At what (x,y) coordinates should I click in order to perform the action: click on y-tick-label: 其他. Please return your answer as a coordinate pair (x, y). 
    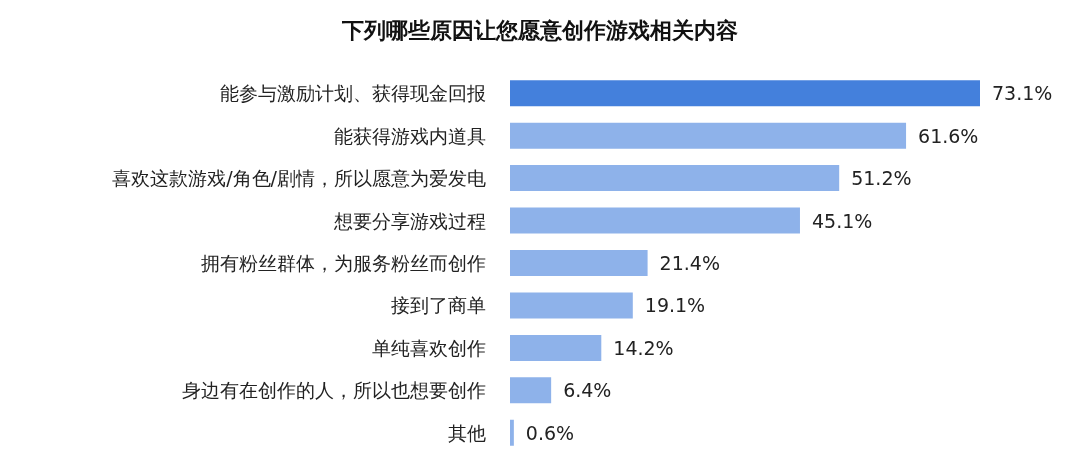
    Looking at the image, I should click on (467, 432).